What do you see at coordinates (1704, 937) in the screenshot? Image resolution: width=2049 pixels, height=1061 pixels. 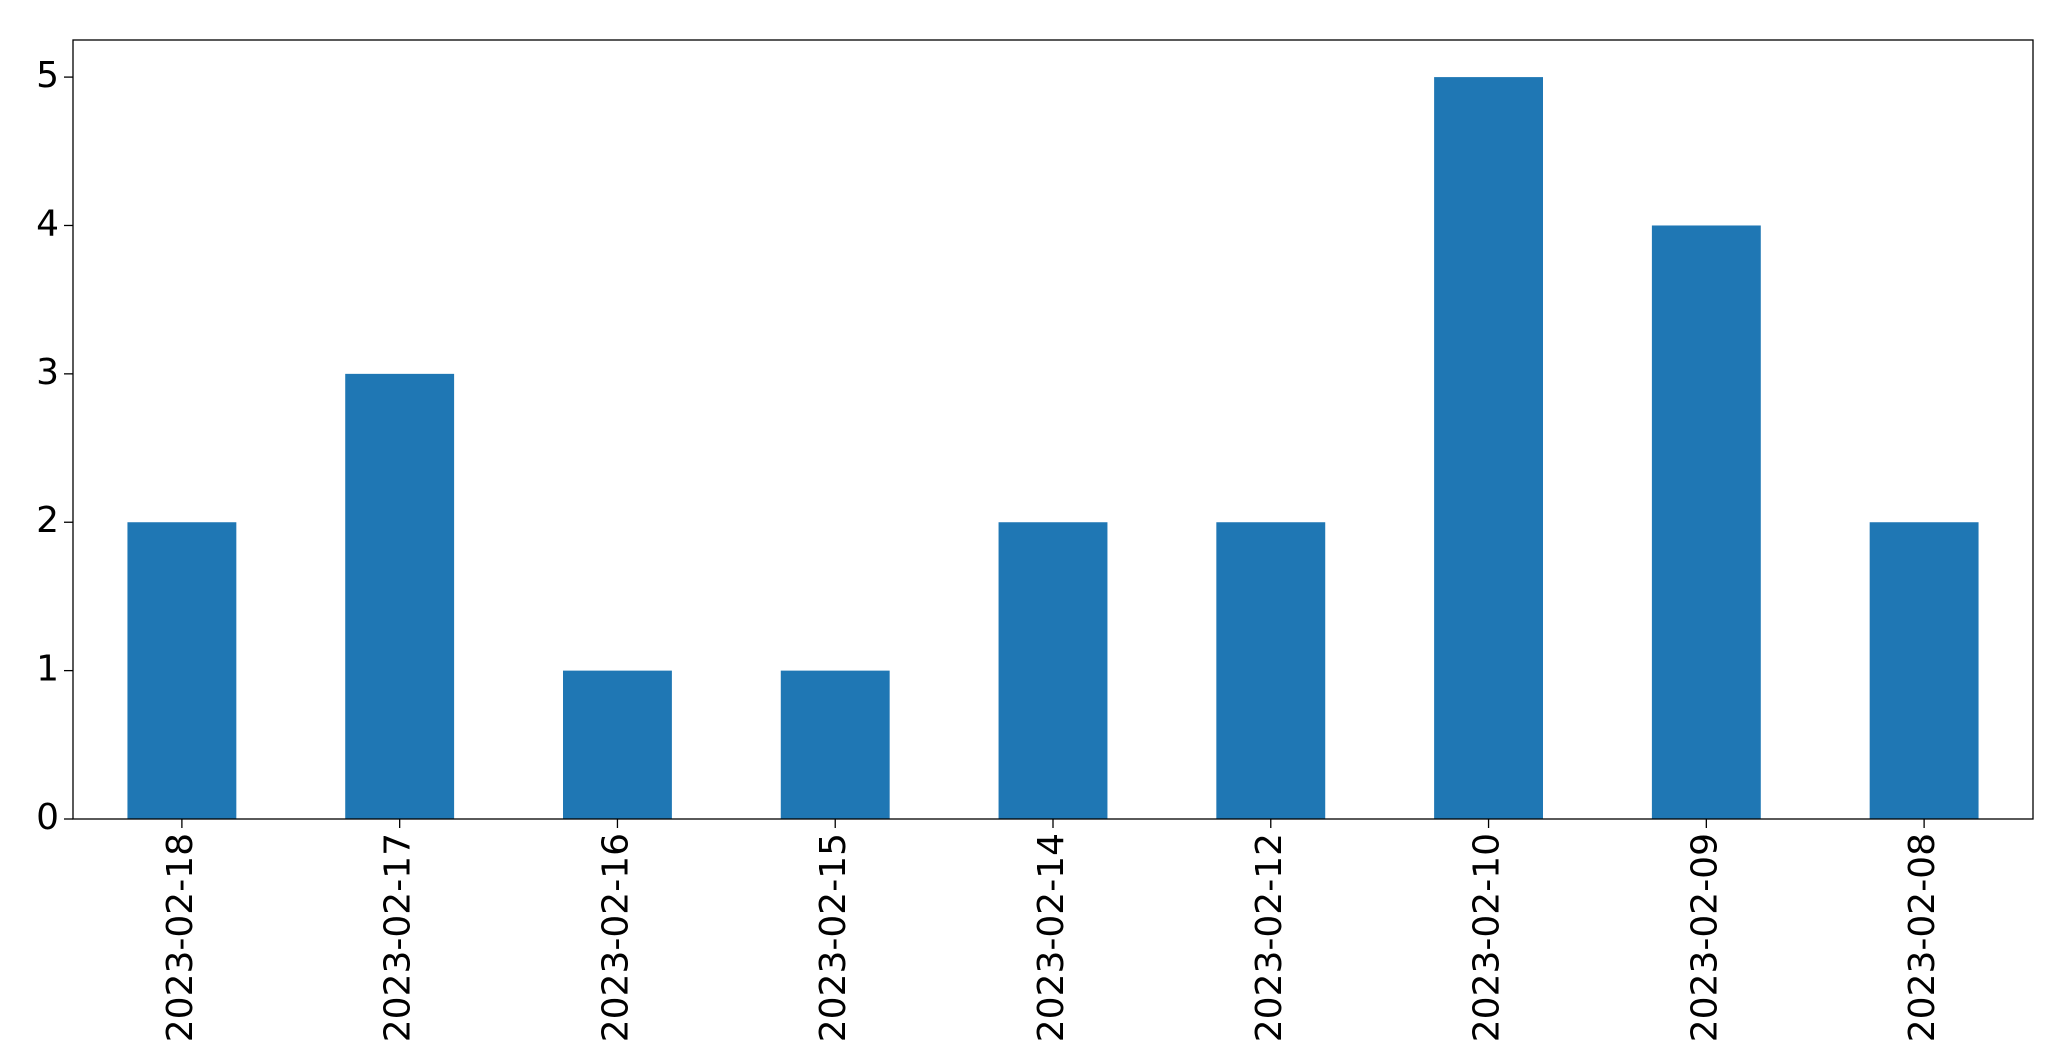 I see `x-tick-label: 2023-02-09` at bounding box center [1704, 937].